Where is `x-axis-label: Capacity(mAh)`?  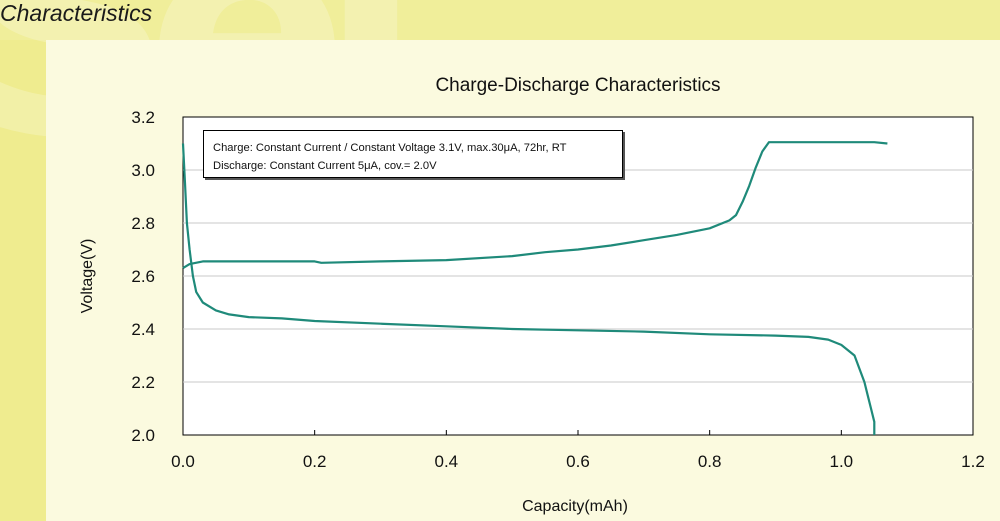
x-axis-label: Capacity(mAh) is located at coordinates (575, 506).